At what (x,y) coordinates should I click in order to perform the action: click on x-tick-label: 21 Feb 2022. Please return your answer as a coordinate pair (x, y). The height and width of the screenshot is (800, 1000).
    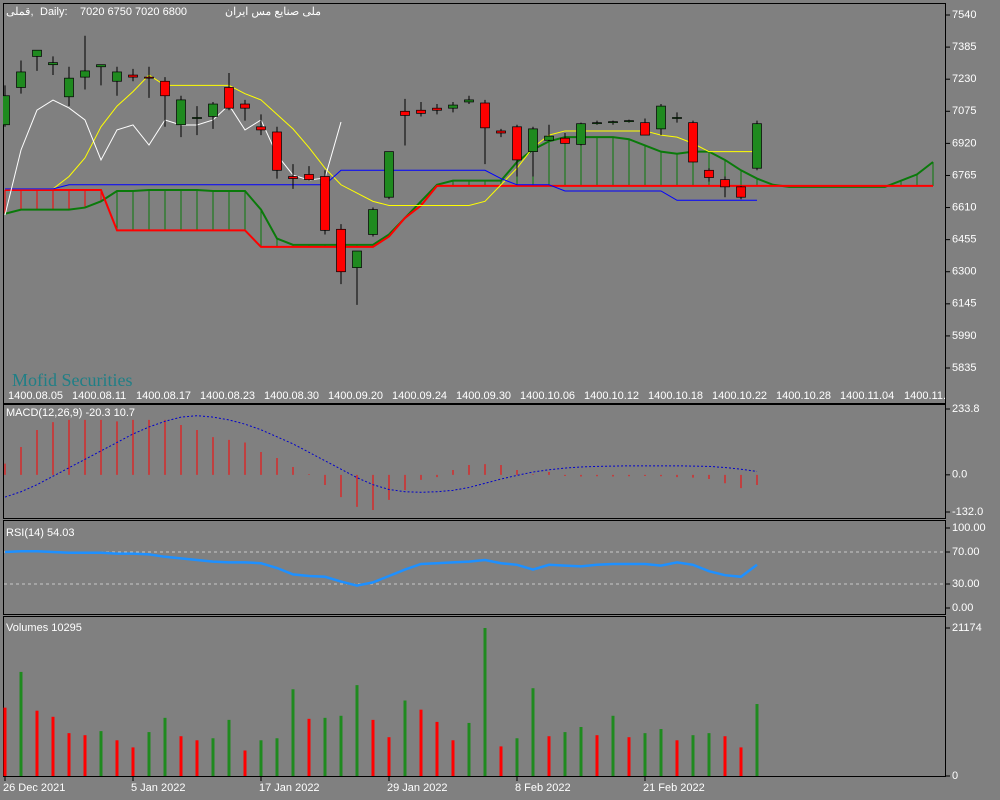
    Looking at the image, I should click on (674, 788).